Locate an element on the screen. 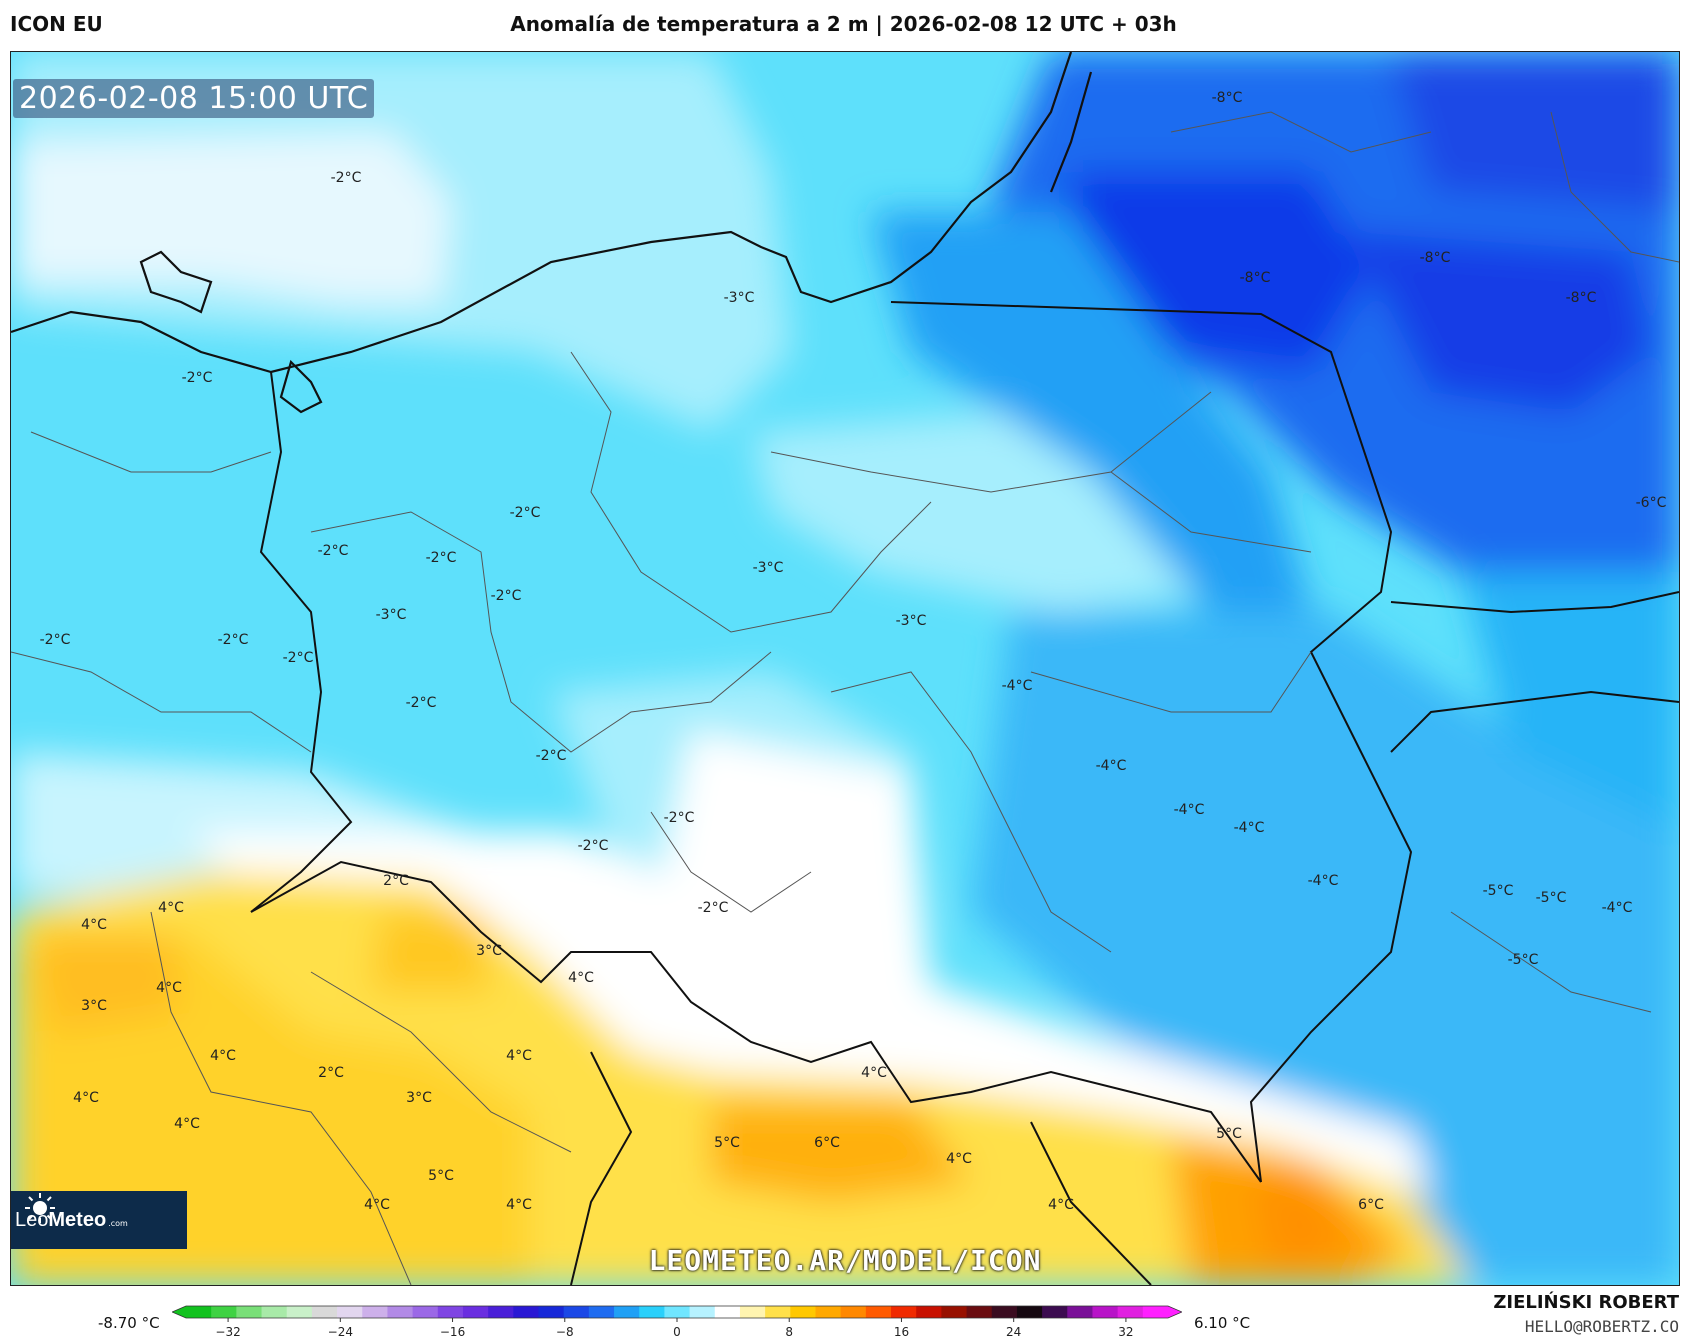 The image size is (1687, 1339). contour-label: -3°C is located at coordinates (768, 568).